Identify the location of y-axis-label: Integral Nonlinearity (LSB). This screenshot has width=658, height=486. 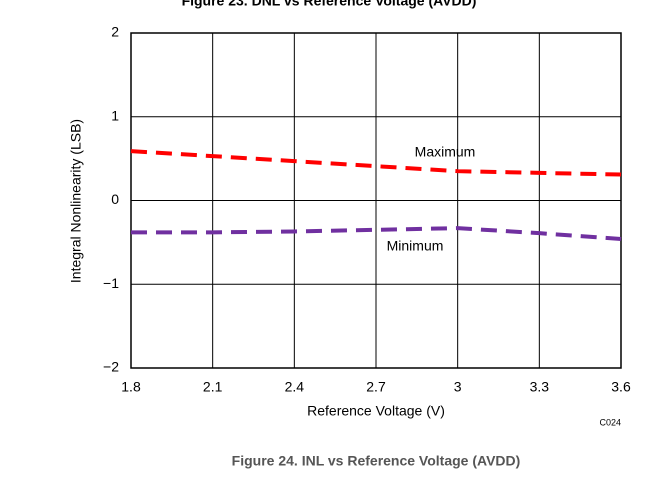
(76, 201).